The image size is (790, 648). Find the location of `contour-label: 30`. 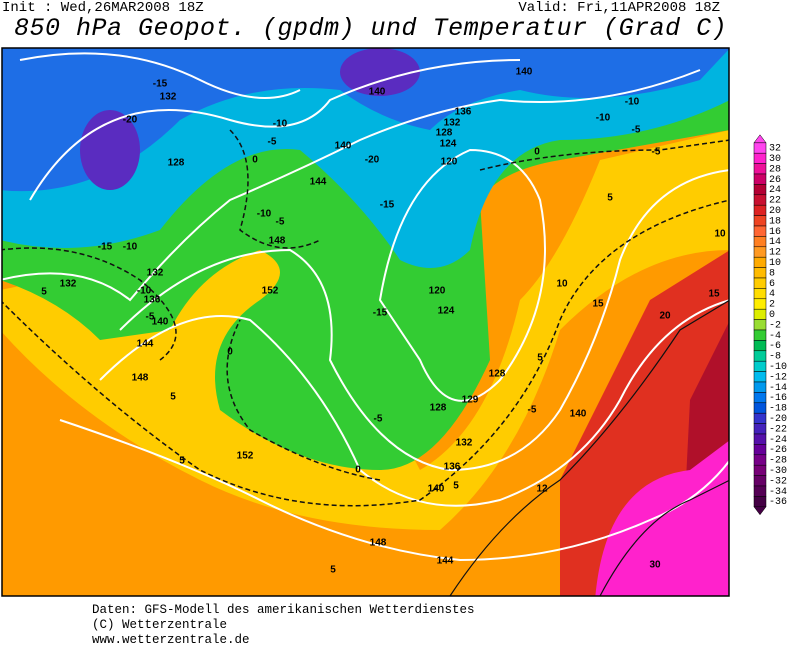

contour-label: 30 is located at coordinates (655, 565).